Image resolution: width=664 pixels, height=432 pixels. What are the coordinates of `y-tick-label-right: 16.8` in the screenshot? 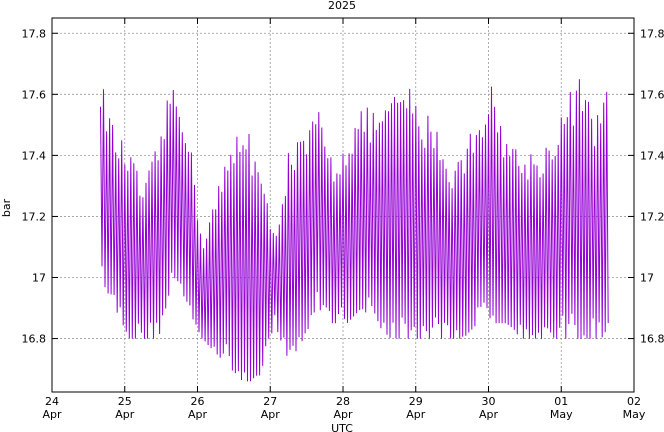 It's located at (652, 339).